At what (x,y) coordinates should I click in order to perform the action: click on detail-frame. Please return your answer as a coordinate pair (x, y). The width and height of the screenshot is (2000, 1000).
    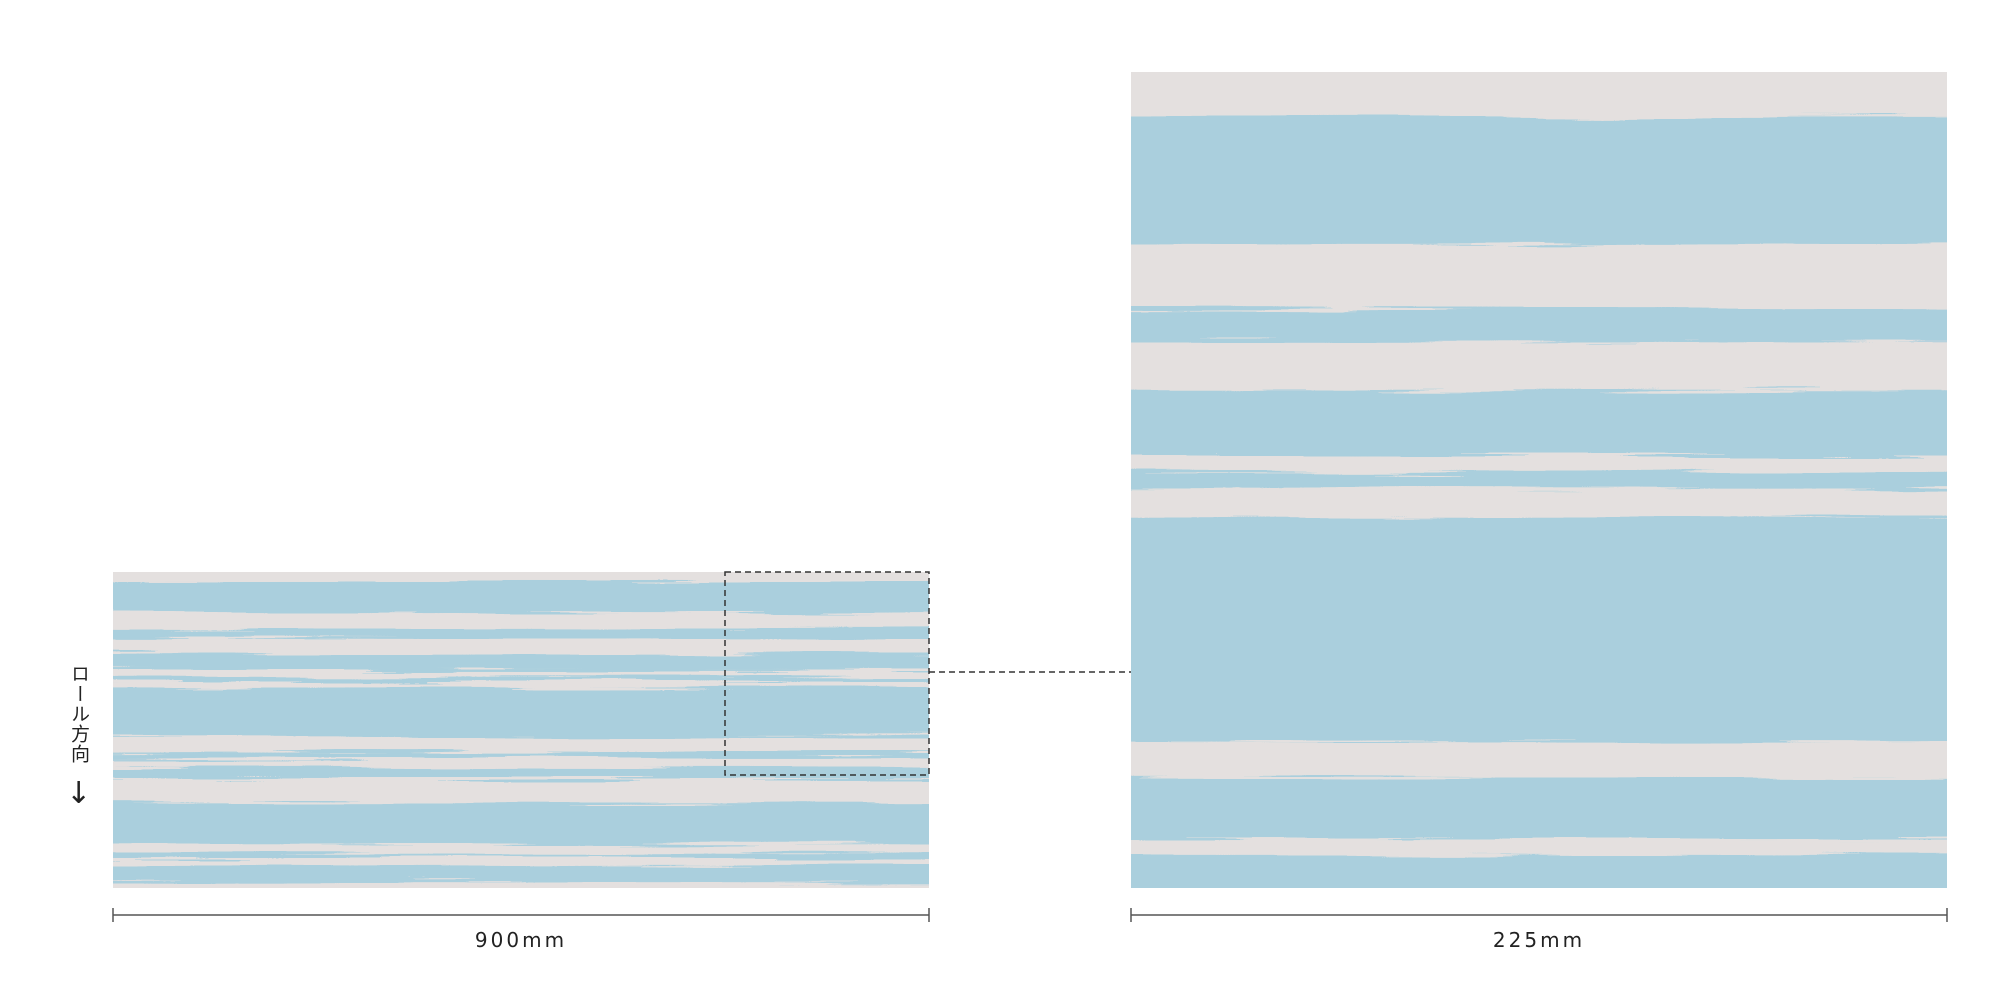
    Looking at the image, I should click on (827, 673).